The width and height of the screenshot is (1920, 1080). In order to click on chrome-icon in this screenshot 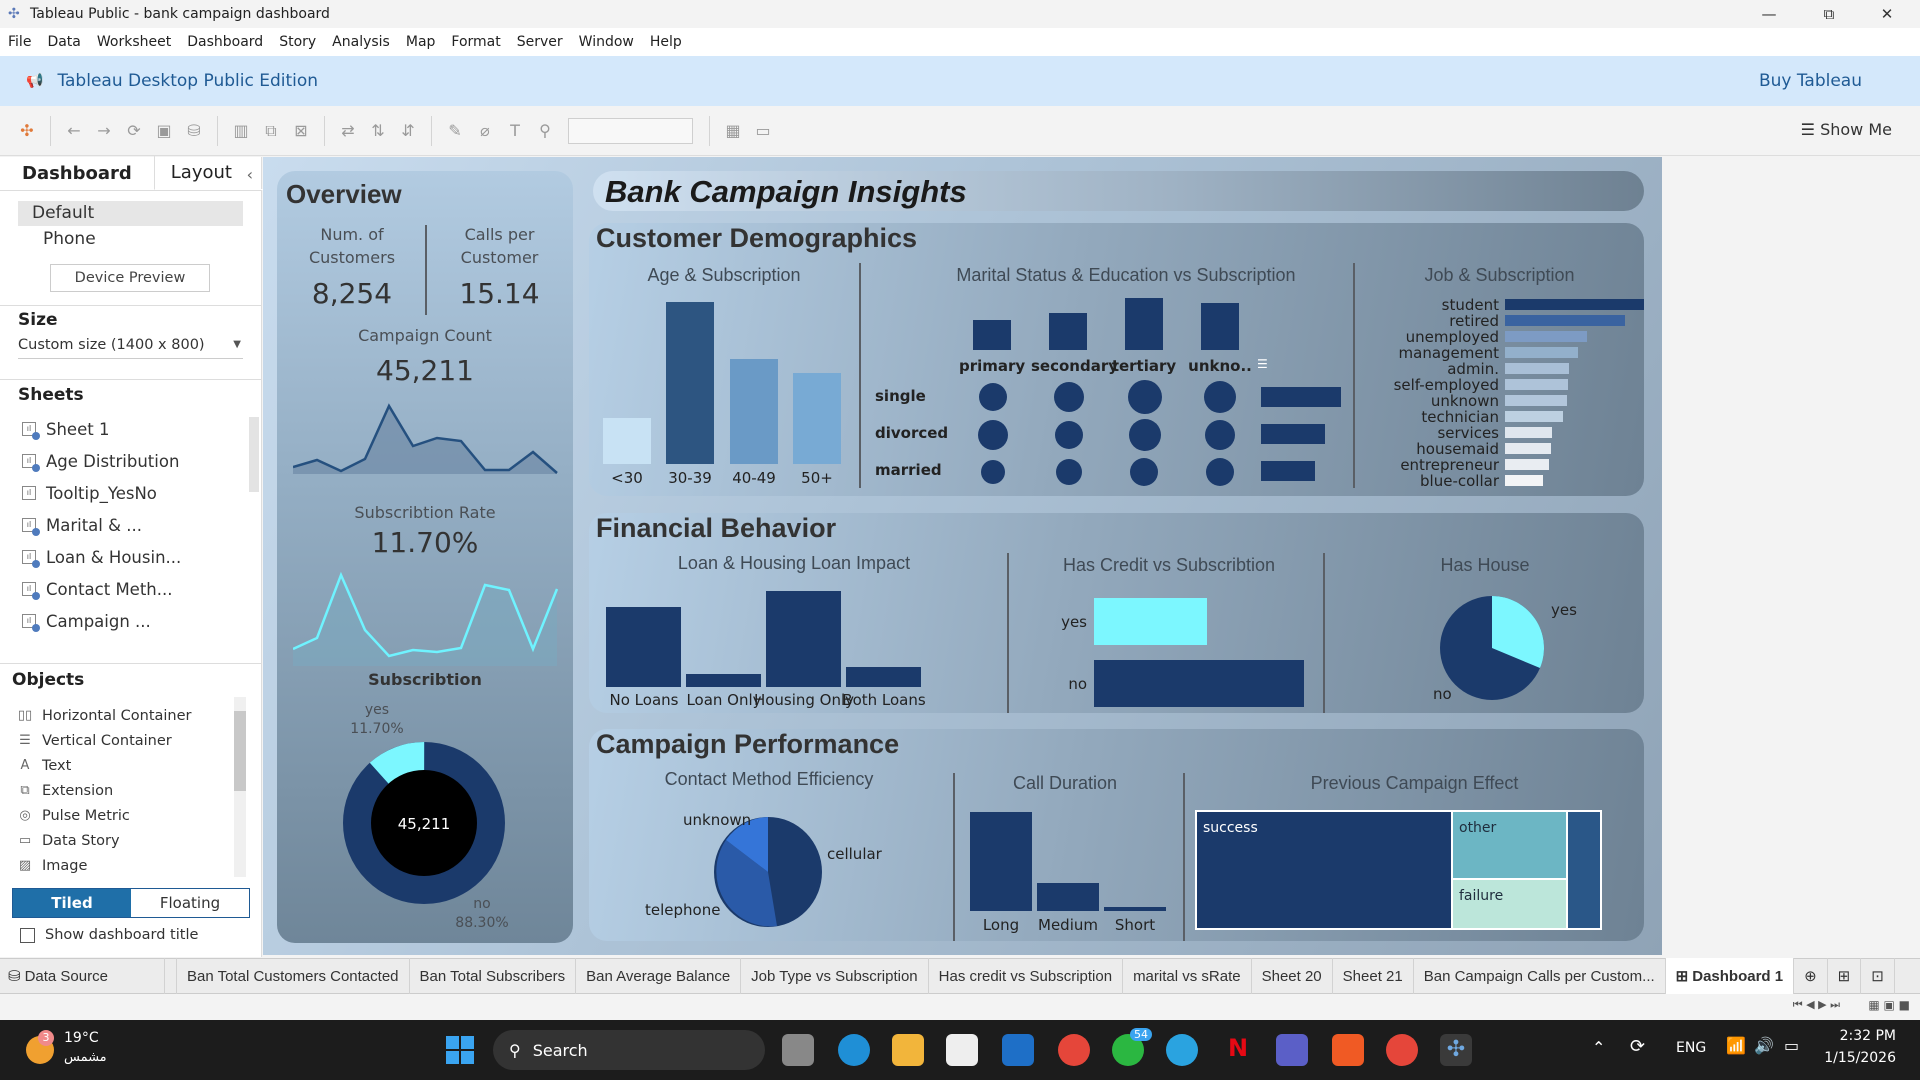, I will do `click(1074, 1050)`.